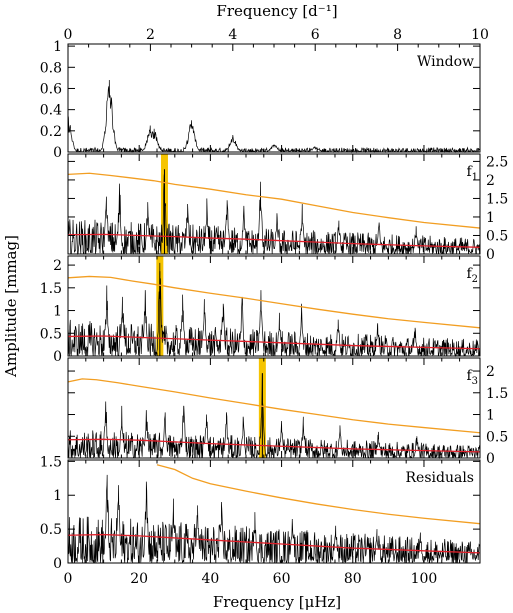 The image size is (513, 613). I want to click on y-tick-label: 0.4, so click(51, 111).